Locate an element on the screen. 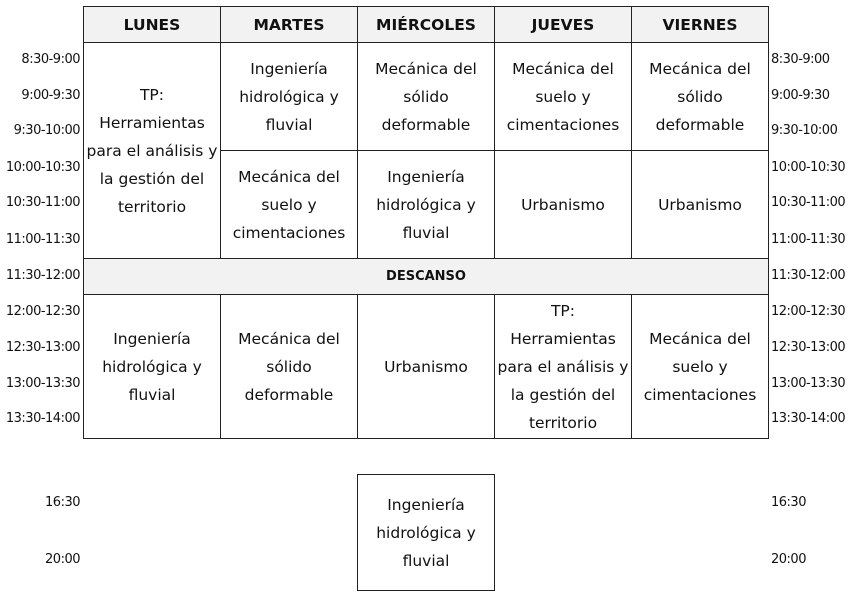 This screenshot has height=594, width=855. time-label-left: 10:30-11:00 is located at coordinates (43, 202).